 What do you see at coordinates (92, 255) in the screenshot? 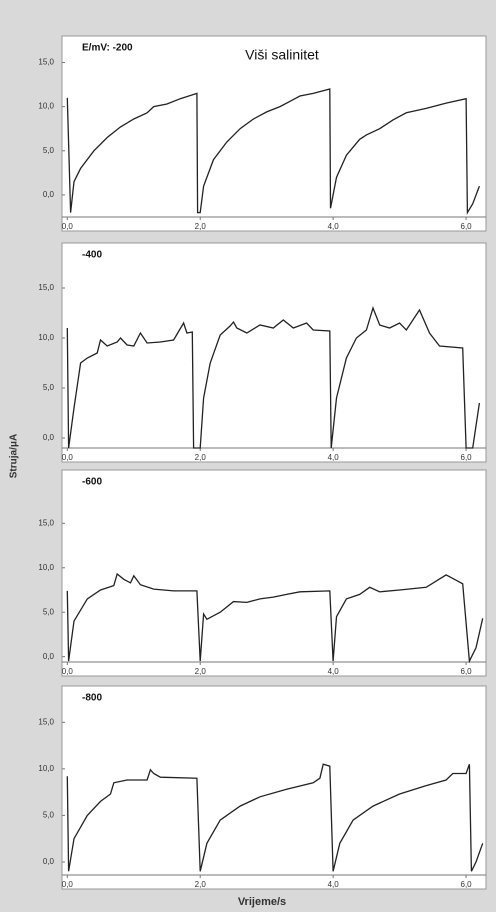
I see `panel-label: -400` at bounding box center [92, 255].